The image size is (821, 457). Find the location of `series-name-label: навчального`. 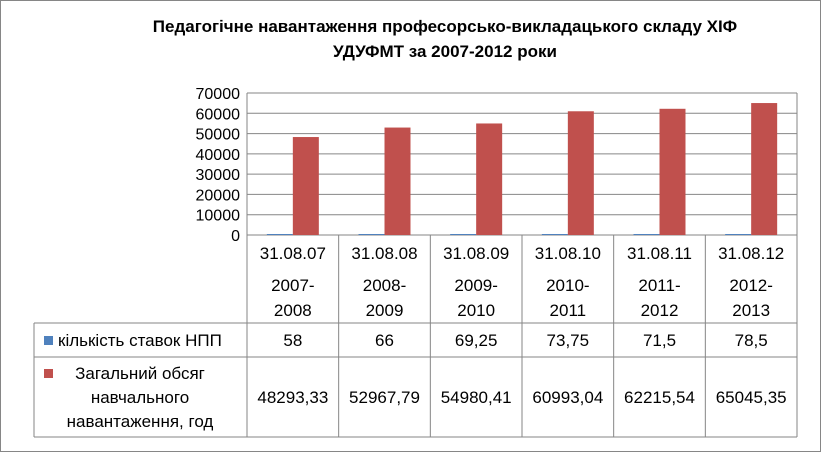

series-name-label: навчального is located at coordinates (140, 397).